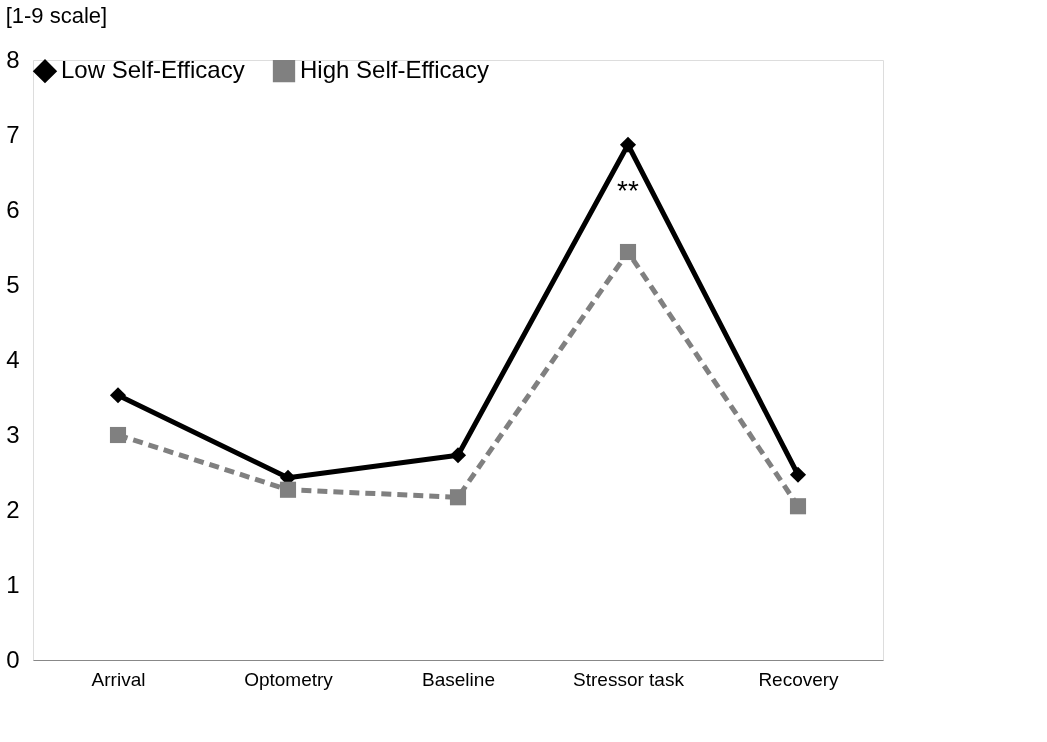  I want to click on x-tick-label: Stressor task, so click(629, 679).